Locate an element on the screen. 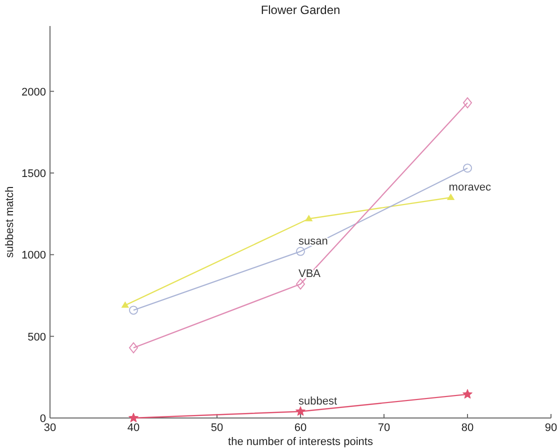 The image size is (559, 448). x-tick-label: 40 is located at coordinates (133, 428).